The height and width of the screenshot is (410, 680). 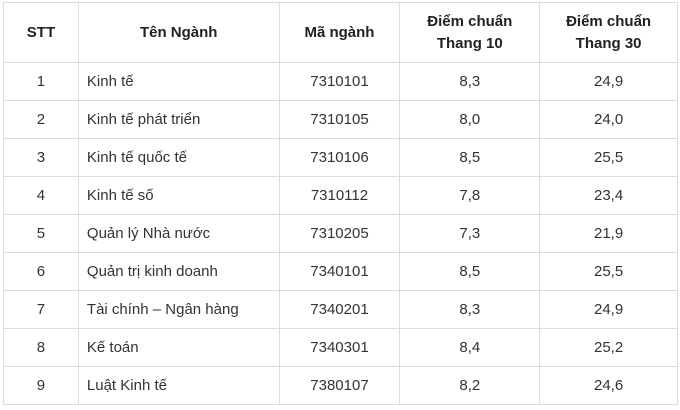 What do you see at coordinates (41, 309) in the screenshot?
I see `stt-cell: 7` at bounding box center [41, 309].